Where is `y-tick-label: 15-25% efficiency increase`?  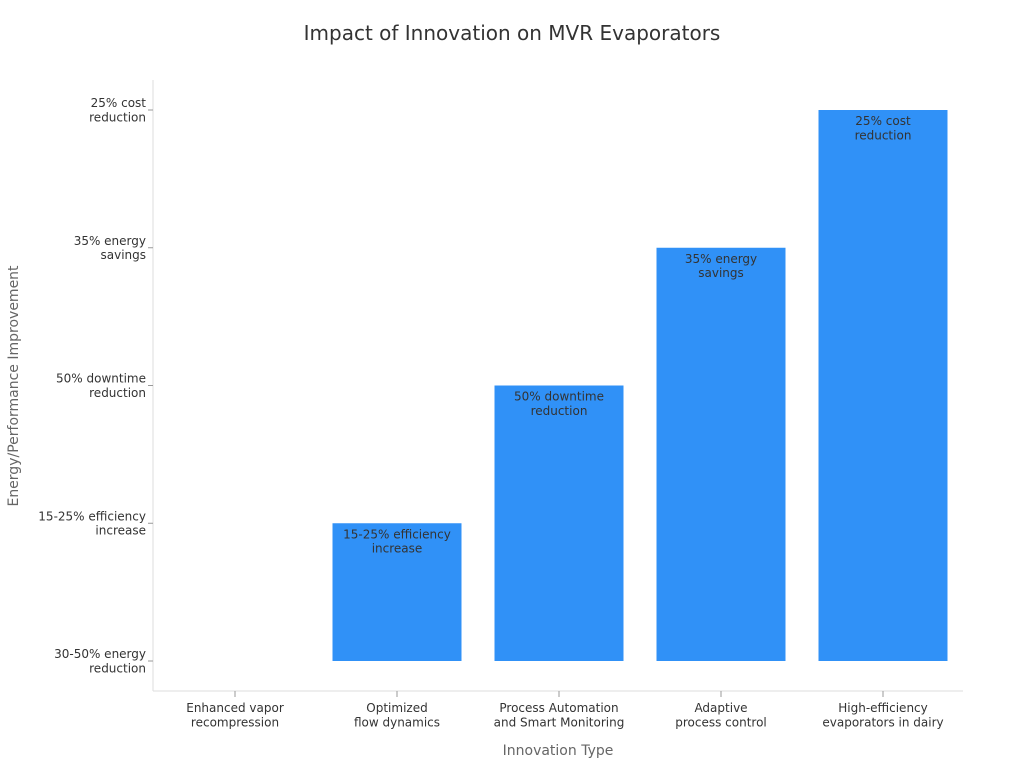
y-tick-label: 15-25% efficiency increase is located at coordinates (92, 523).